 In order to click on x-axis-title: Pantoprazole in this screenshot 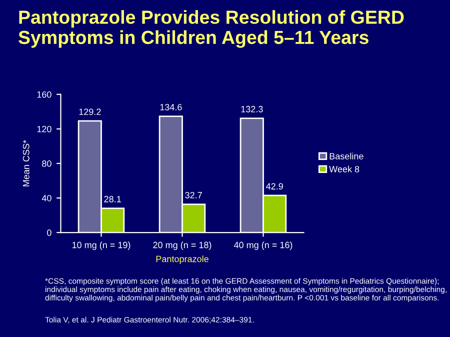, I will do `click(182, 260)`.